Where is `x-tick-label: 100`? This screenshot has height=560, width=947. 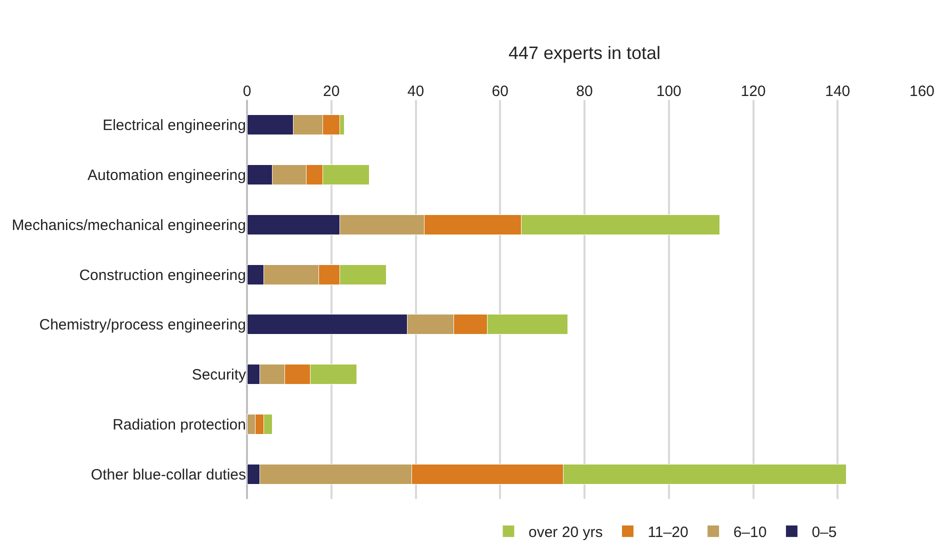
x-tick-label: 100 is located at coordinates (669, 91).